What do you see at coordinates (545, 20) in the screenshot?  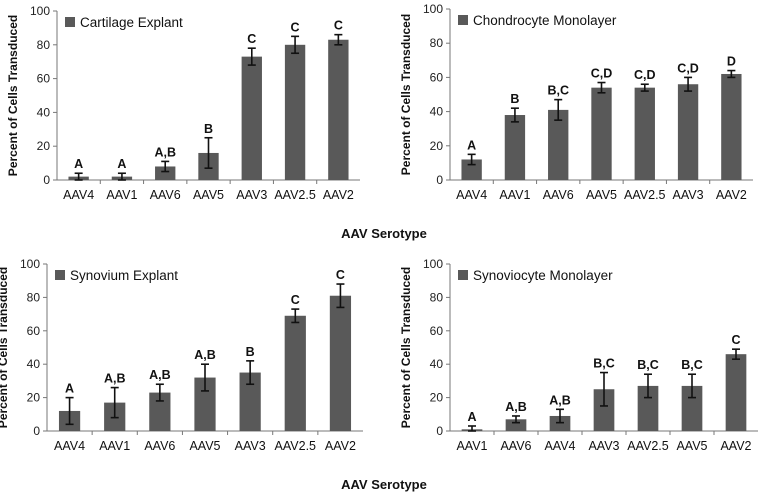 I see `legend-label: Chondrocyte Monolayer` at bounding box center [545, 20].